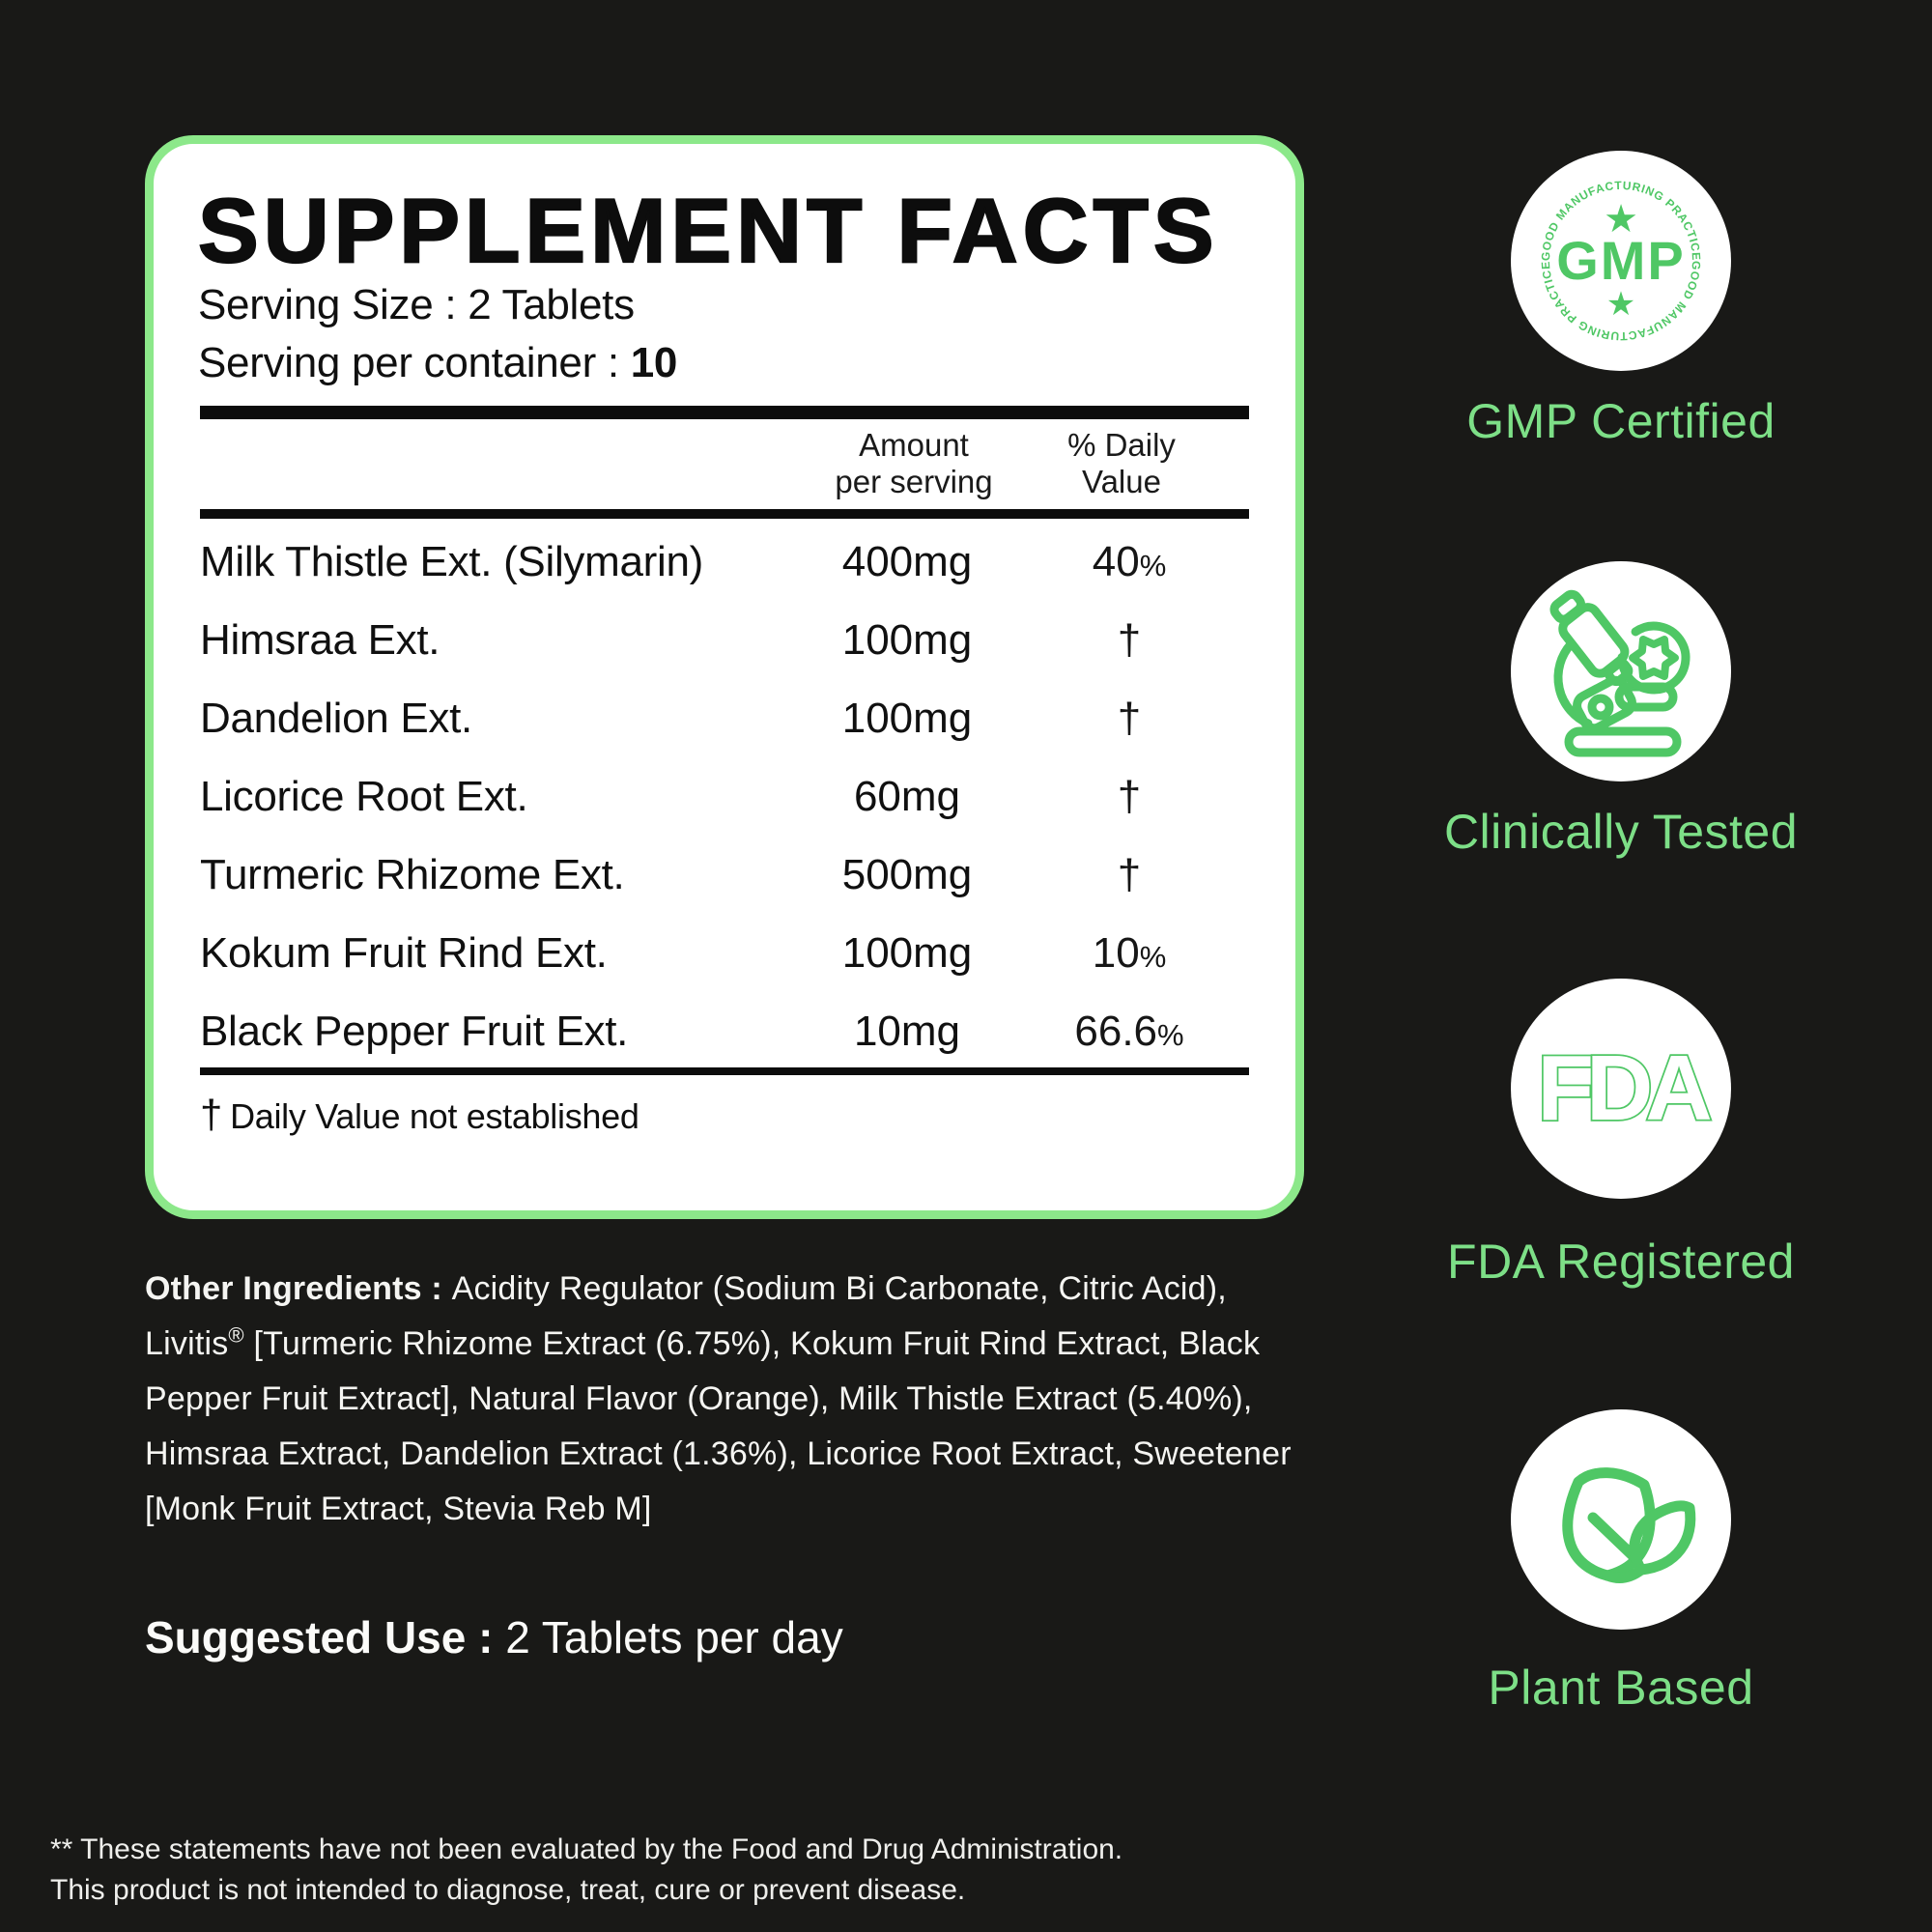 This screenshot has width=1932, height=1932. What do you see at coordinates (1129, 952) in the screenshot?
I see `ingredient-daily-value: 10%` at bounding box center [1129, 952].